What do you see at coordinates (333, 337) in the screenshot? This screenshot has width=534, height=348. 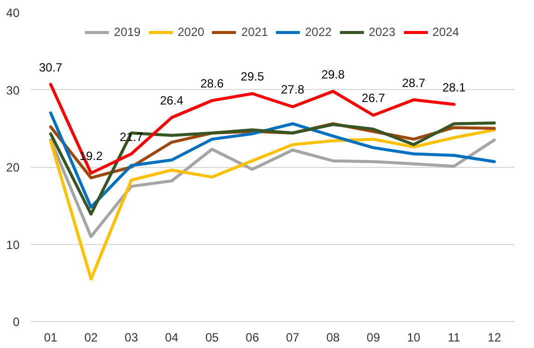 I see `x-tick-label: 08` at bounding box center [333, 337].